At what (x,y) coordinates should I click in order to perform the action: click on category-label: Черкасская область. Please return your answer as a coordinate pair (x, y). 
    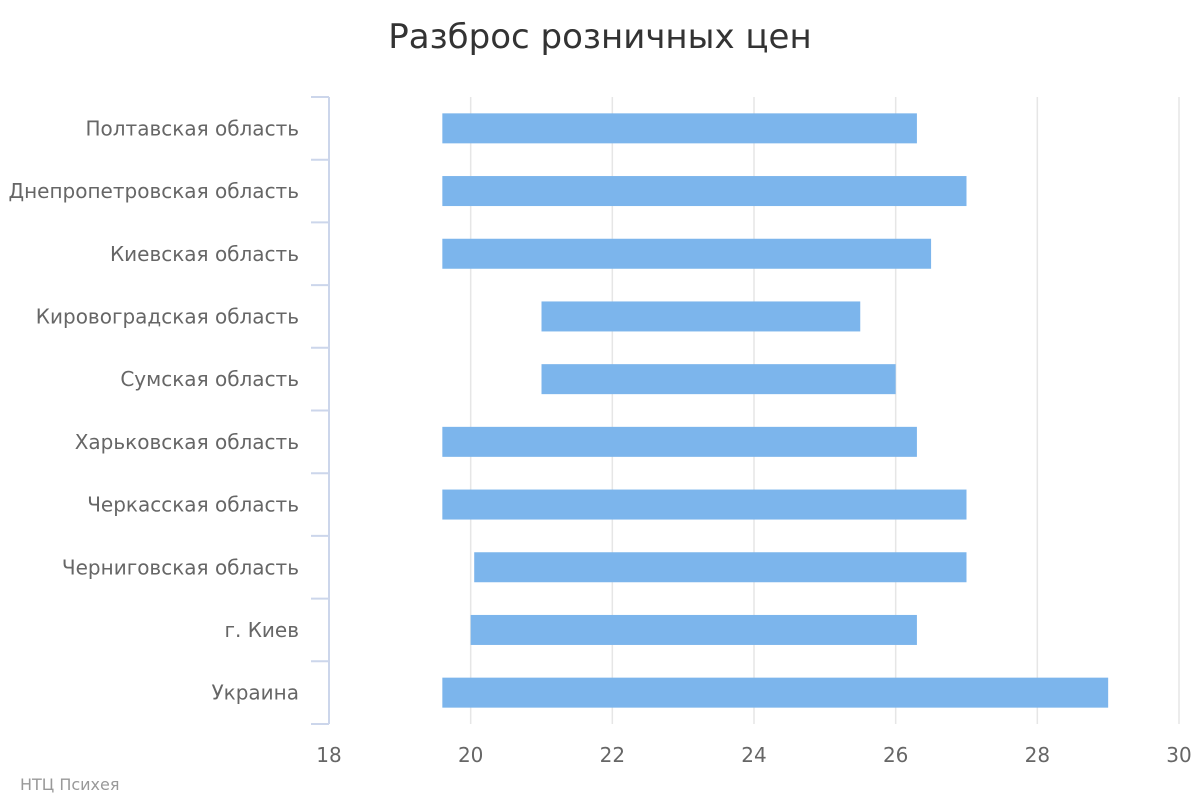
    Looking at the image, I should click on (193, 505).